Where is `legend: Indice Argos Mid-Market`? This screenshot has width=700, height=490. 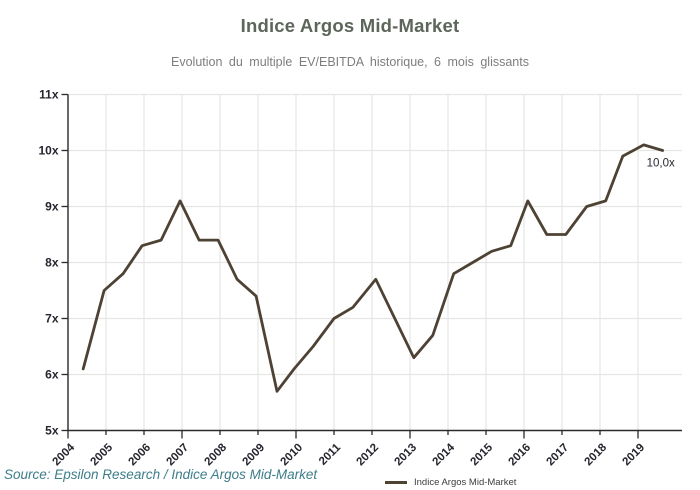
legend: Indice Argos Mid-Market is located at coordinates (450, 482).